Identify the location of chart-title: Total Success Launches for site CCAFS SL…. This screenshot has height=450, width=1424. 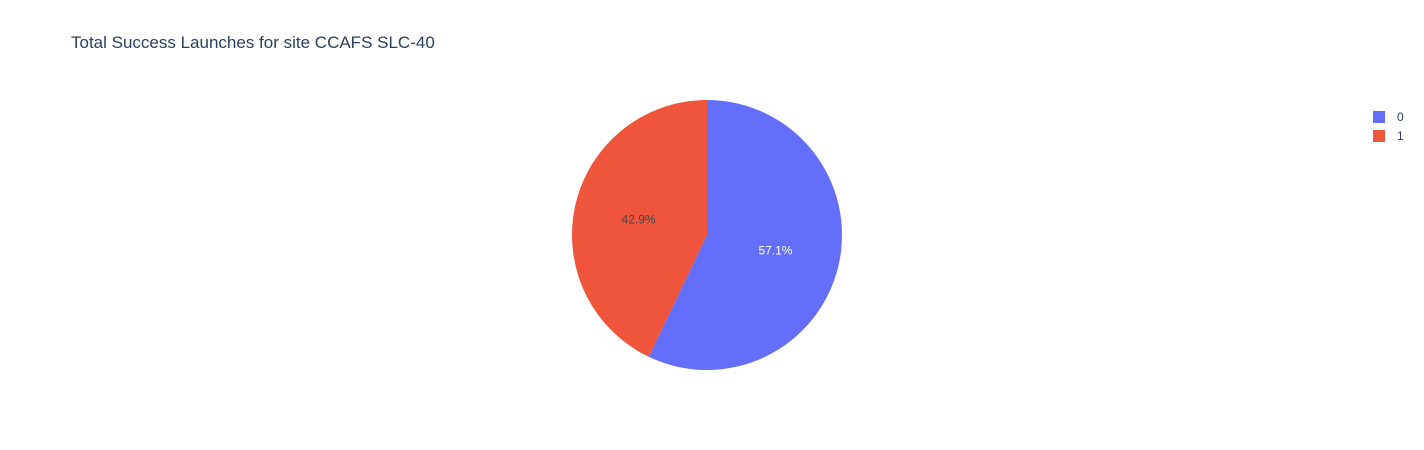
(253, 42).